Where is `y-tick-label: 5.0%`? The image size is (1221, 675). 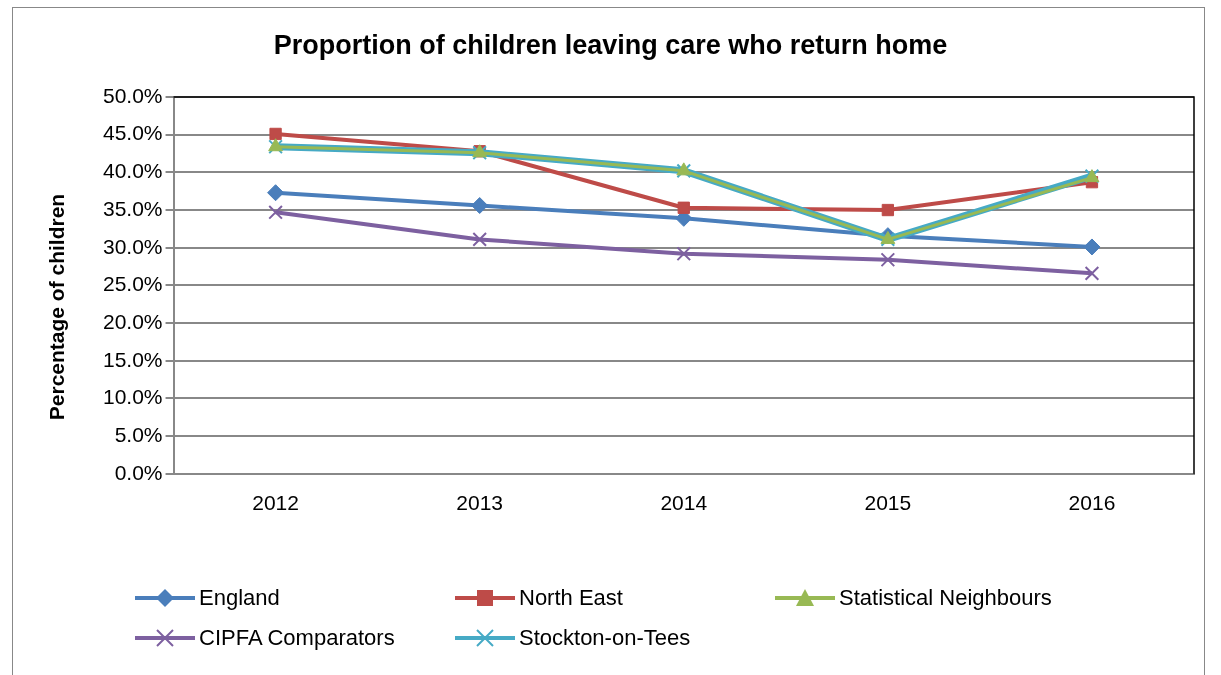
y-tick-label: 5.0% is located at coordinates (138, 434).